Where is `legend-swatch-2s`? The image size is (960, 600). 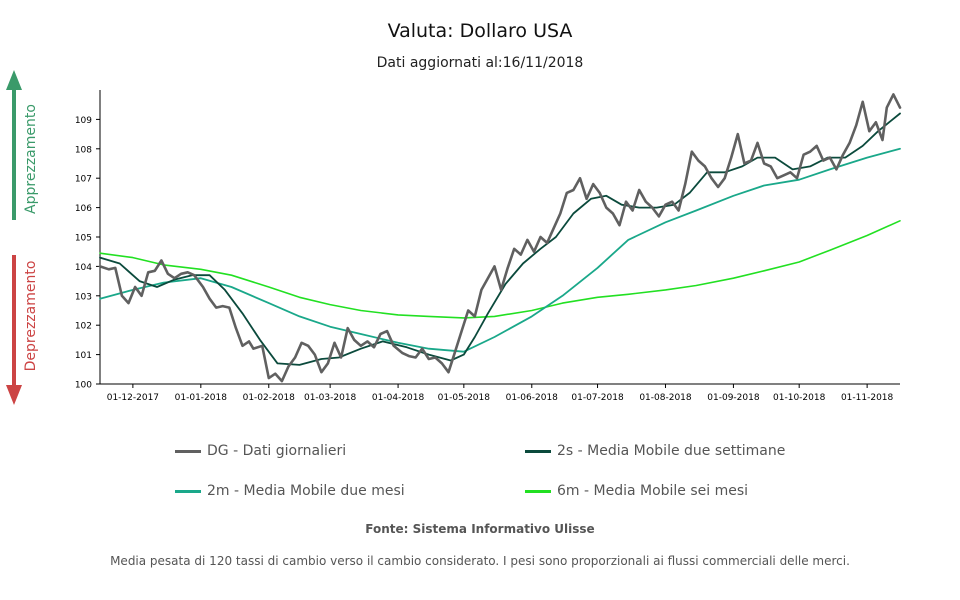 legend-swatch-2s is located at coordinates (538, 451).